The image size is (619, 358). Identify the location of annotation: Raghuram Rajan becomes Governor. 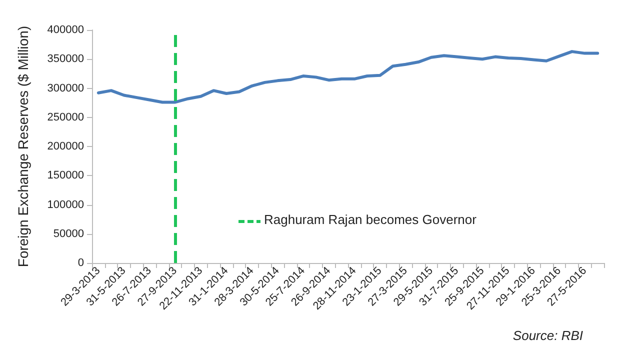
(371, 219).